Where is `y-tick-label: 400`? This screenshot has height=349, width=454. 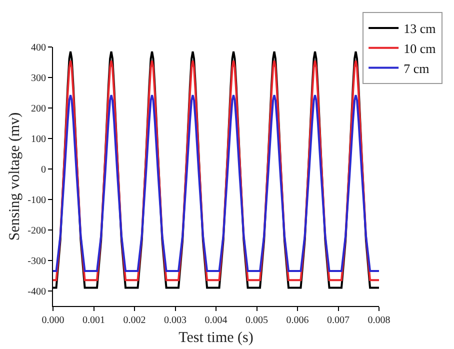 y-tick-label: 400 is located at coordinates (38, 48).